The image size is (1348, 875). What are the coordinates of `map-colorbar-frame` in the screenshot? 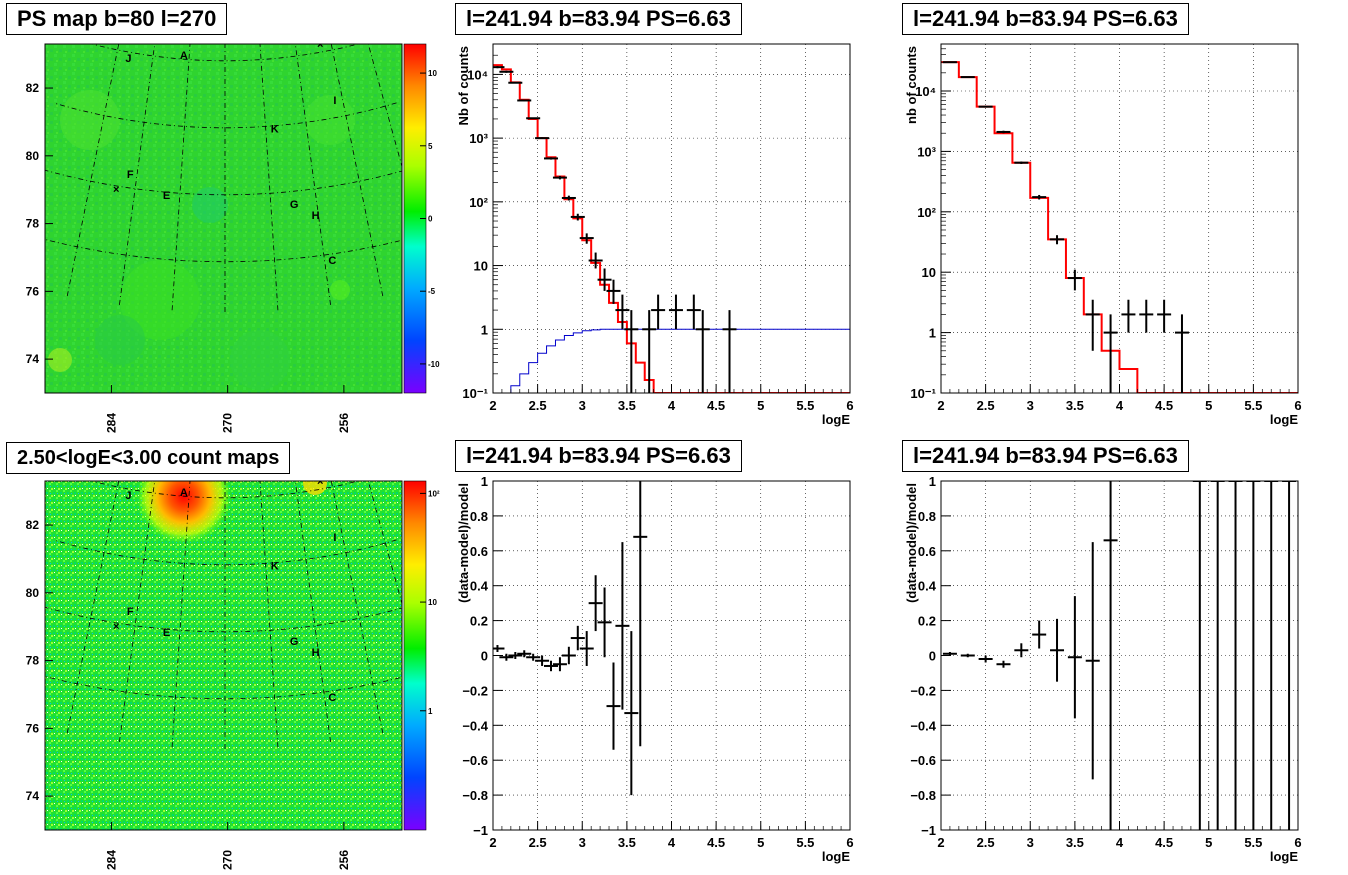 It's located at (415, 655).